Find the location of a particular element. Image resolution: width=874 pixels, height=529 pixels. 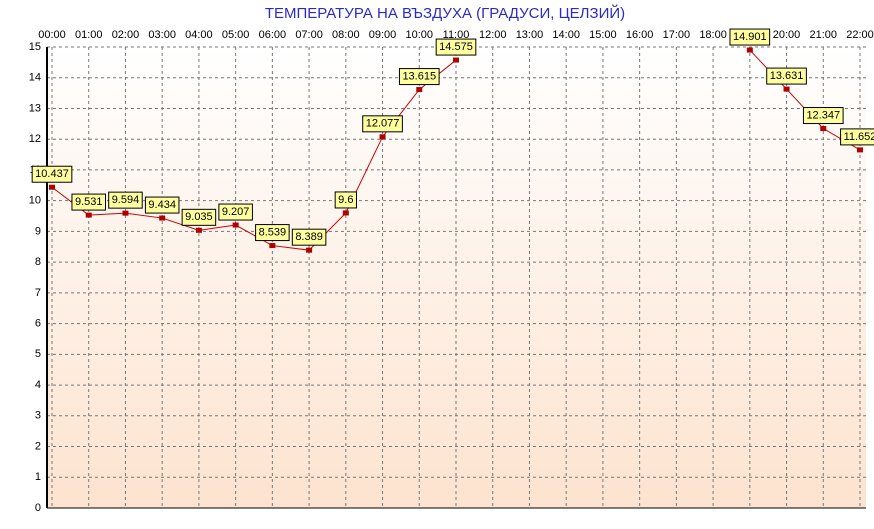

data-label: 9.6 is located at coordinates (345, 200).